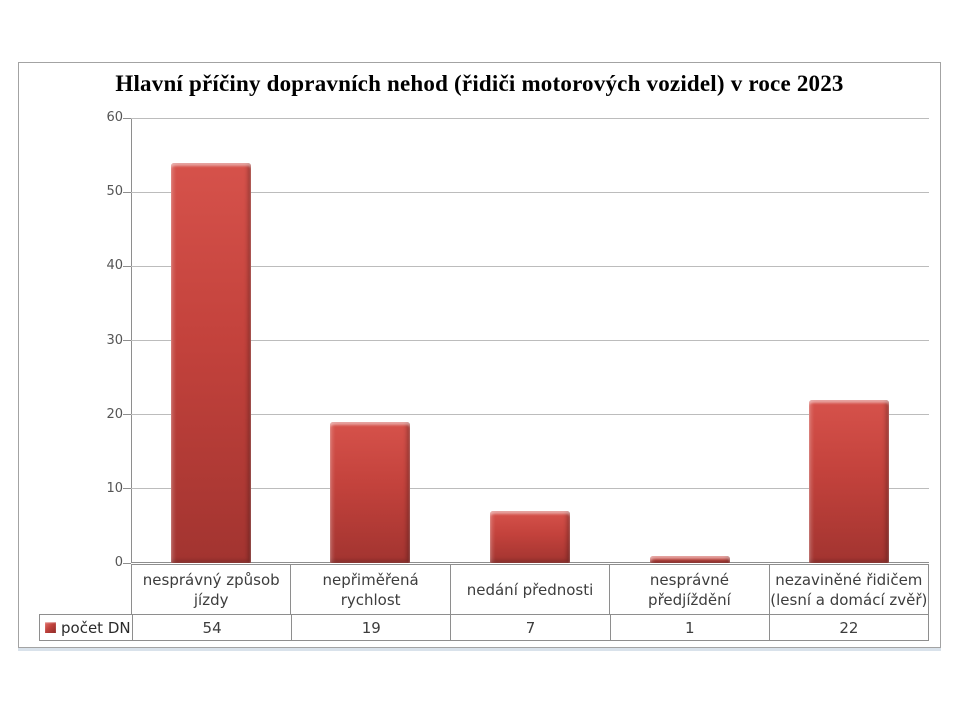 Image resolution: width=960 pixels, height=720 pixels. I want to click on category-label-line: nesprávný způsob, so click(211, 579).